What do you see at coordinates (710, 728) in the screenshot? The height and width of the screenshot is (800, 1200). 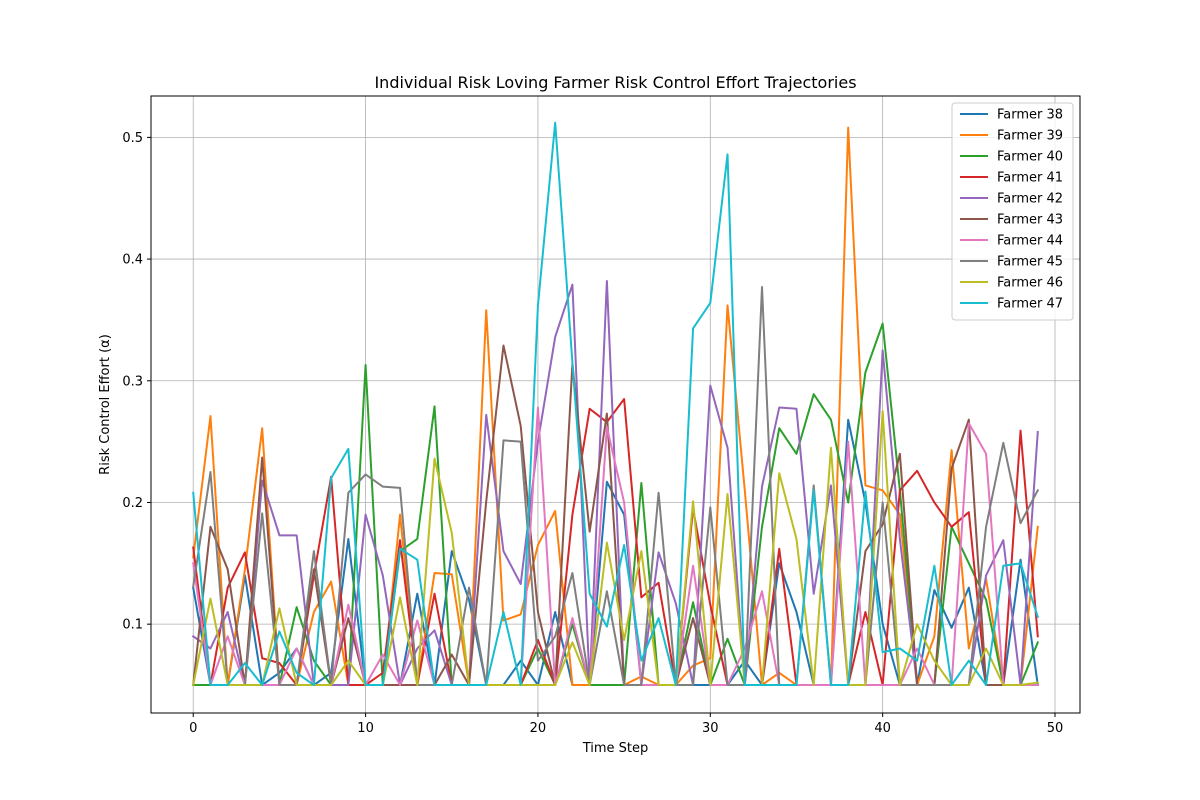 I see `x-tick-label: 30` at bounding box center [710, 728].